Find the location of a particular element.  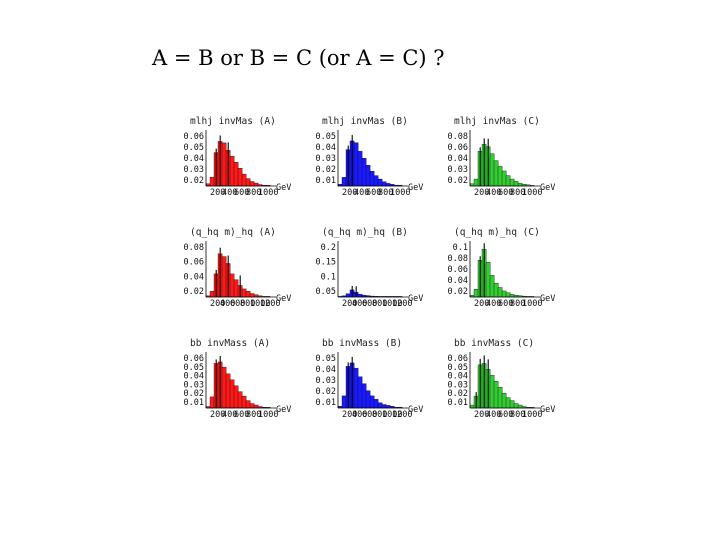

slide-title: A = B or B = C (or A = C) ? is located at coordinates (298, 58).